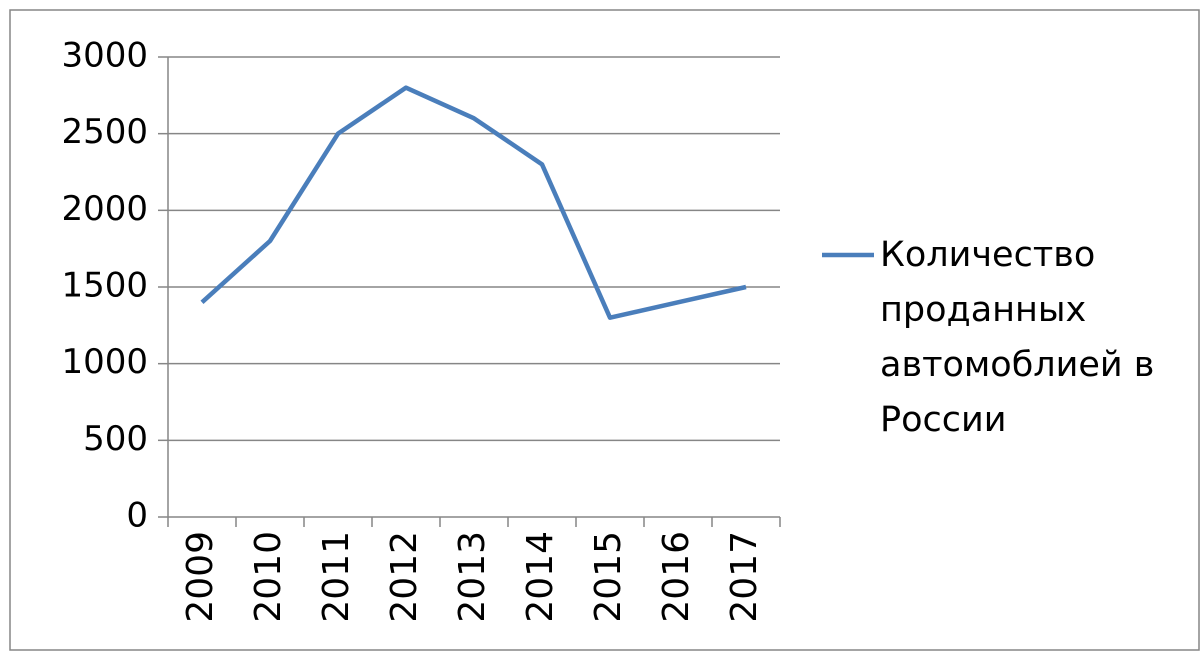  I want to click on y-tick-label: 2000, so click(104, 209).